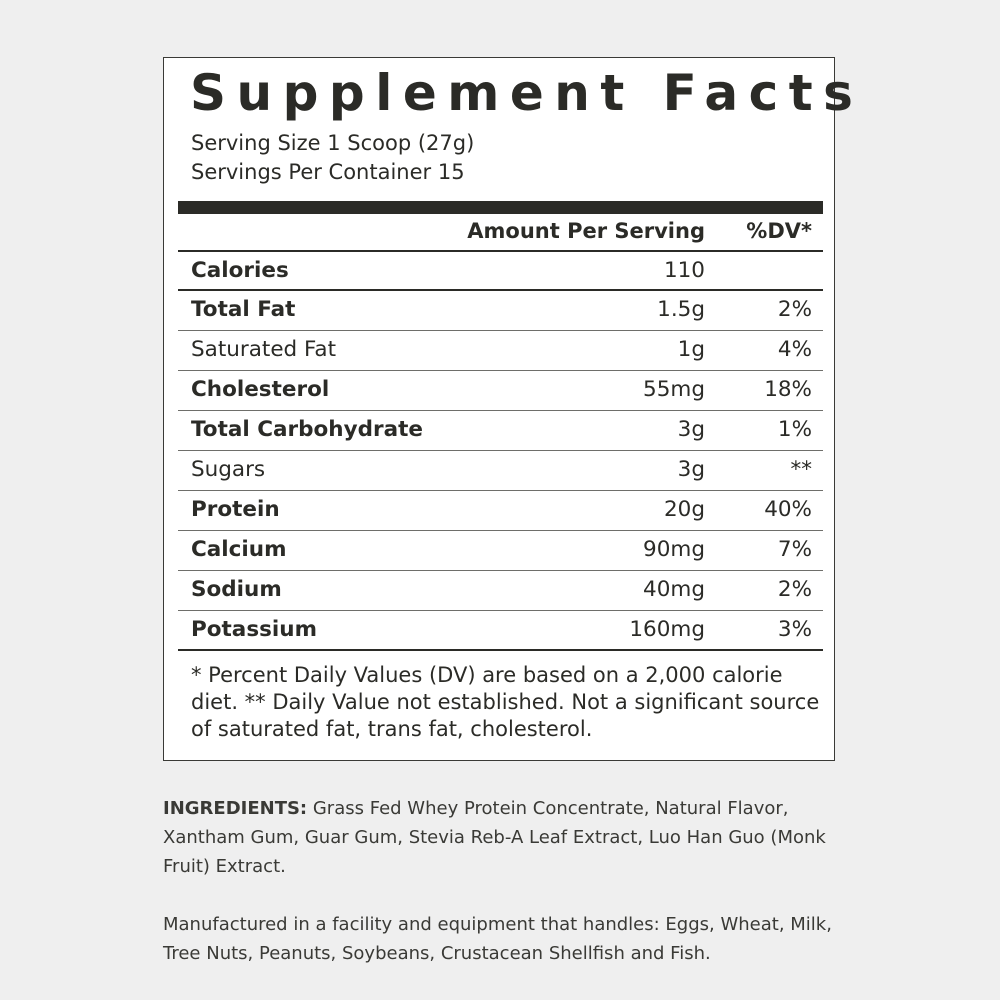 This screenshot has width=1000, height=1000. I want to click on table-row: Protein 20g 40%, so click(500, 511).